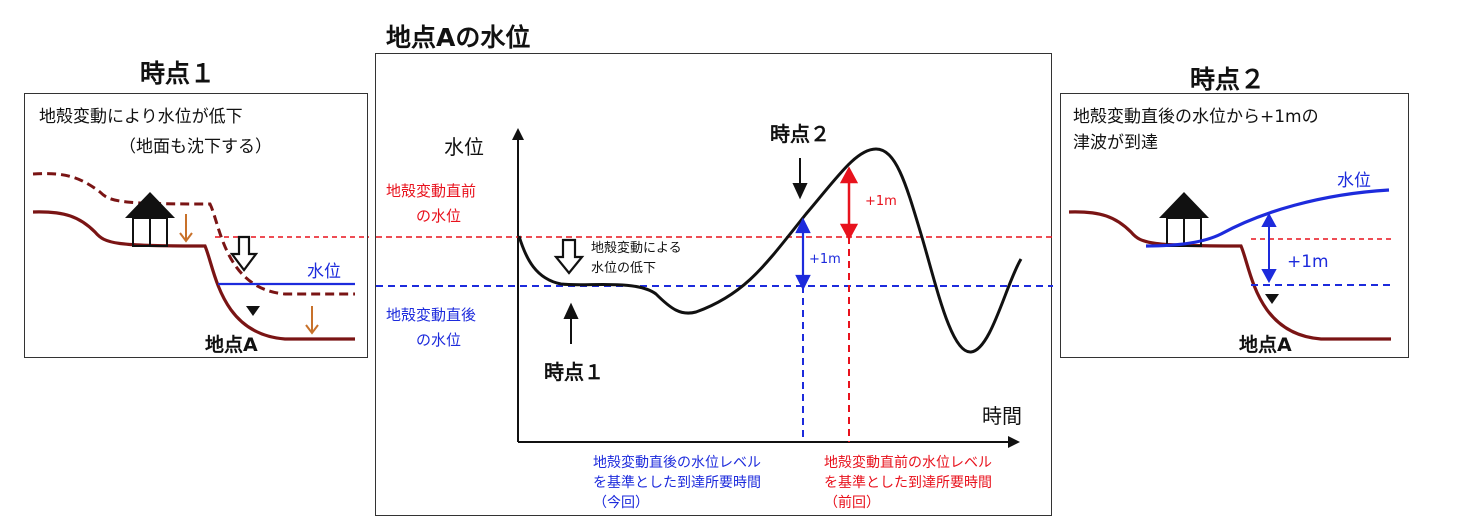  Describe the element at coordinates (803, 254) in the screenshot. I see `blue-plus1m-arrow-icon` at that location.